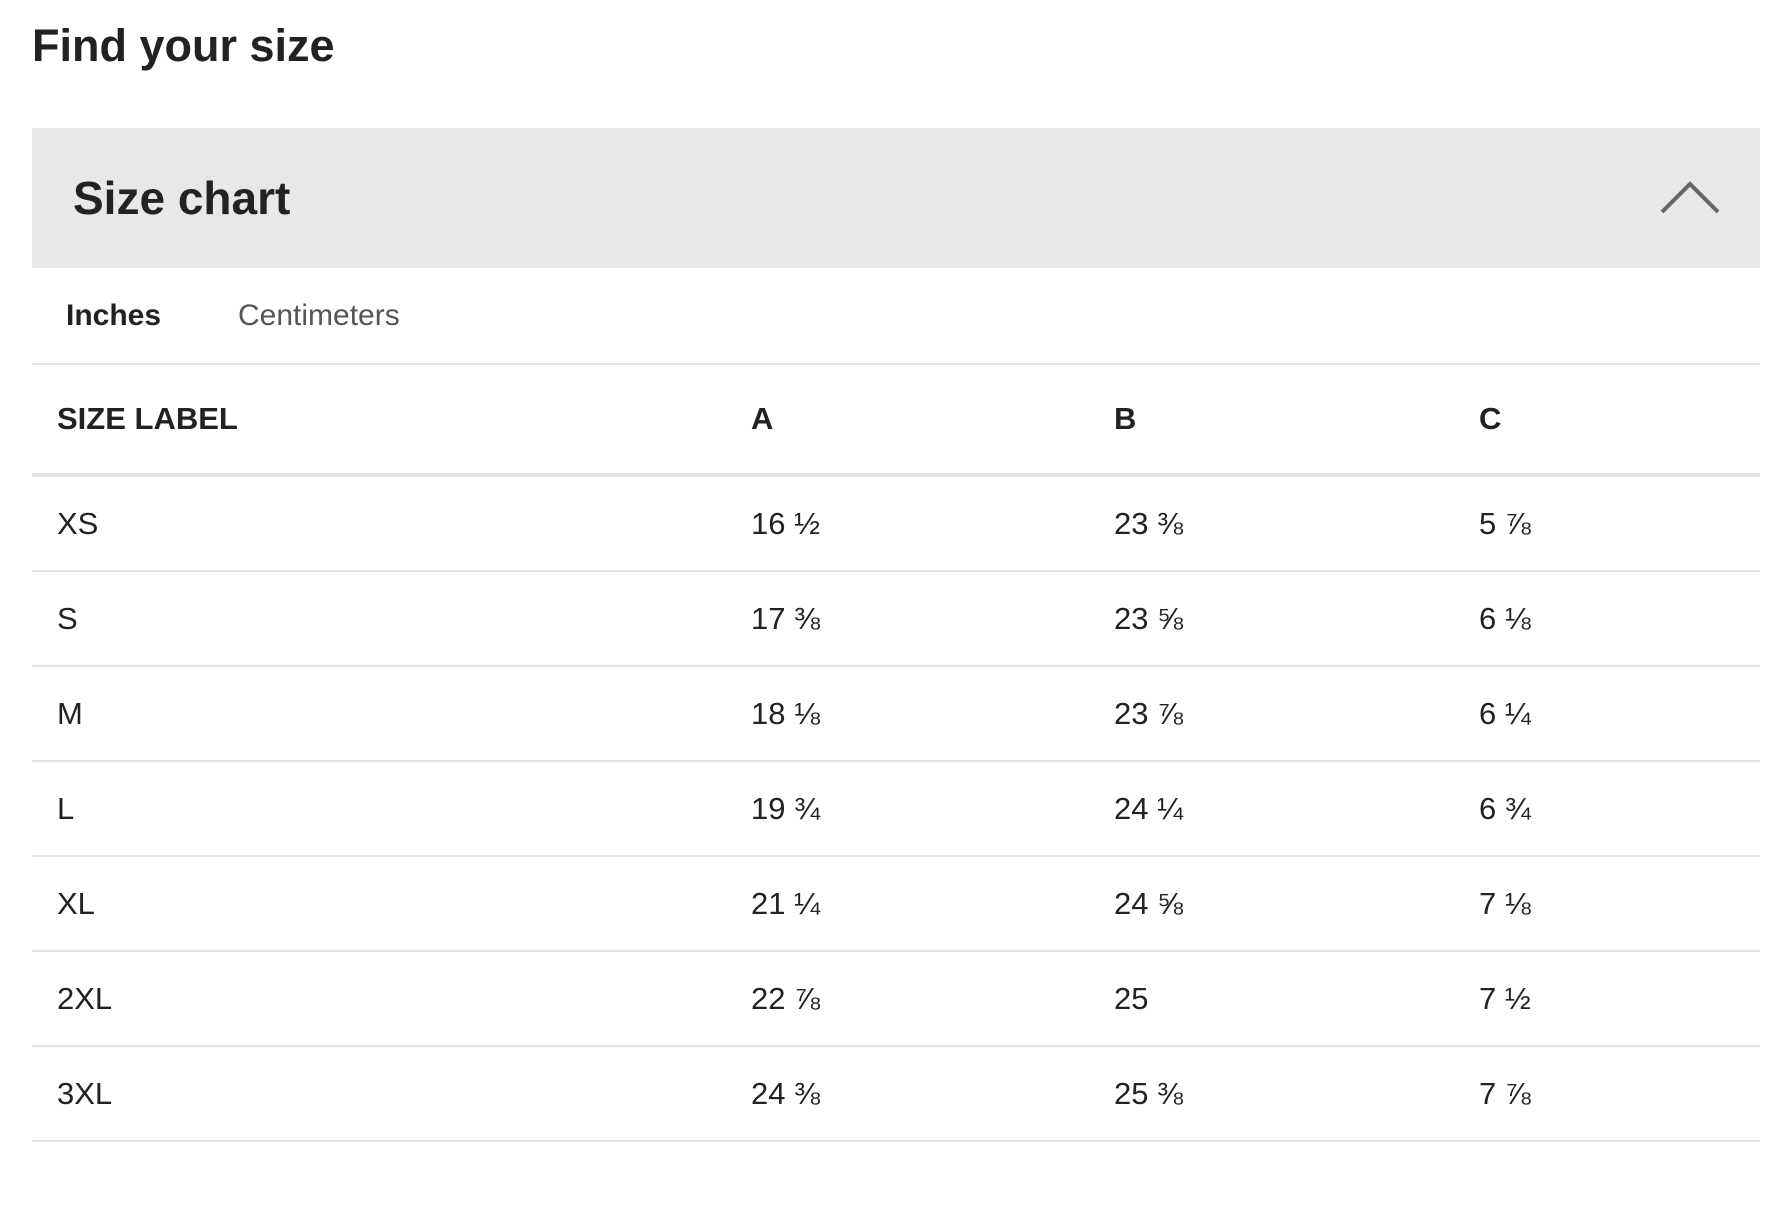 The image size is (1776, 1212). What do you see at coordinates (1607, 421) in the screenshot?
I see `column-header: C` at bounding box center [1607, 421].